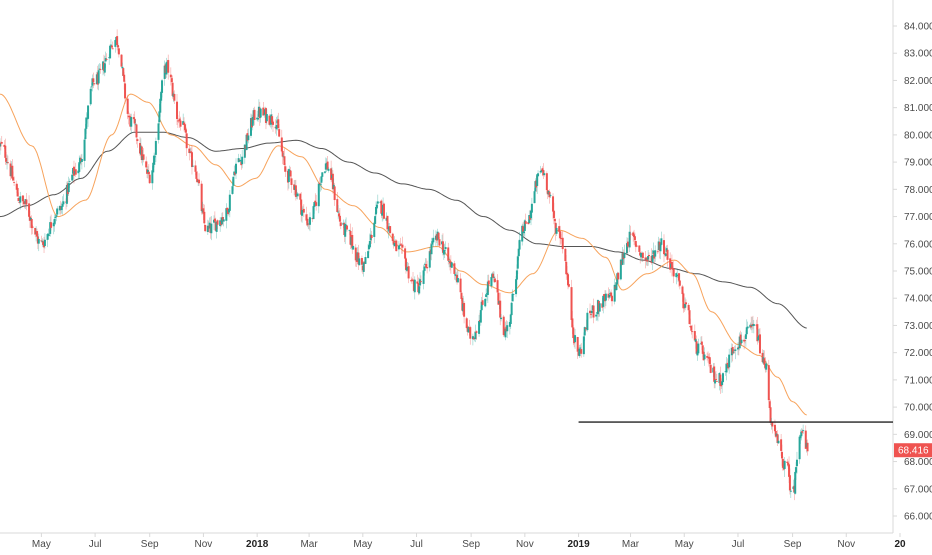 The height and width of the screenshot is (555, 932). I want to click on x-tick-label: 2018, so click(257, 544).